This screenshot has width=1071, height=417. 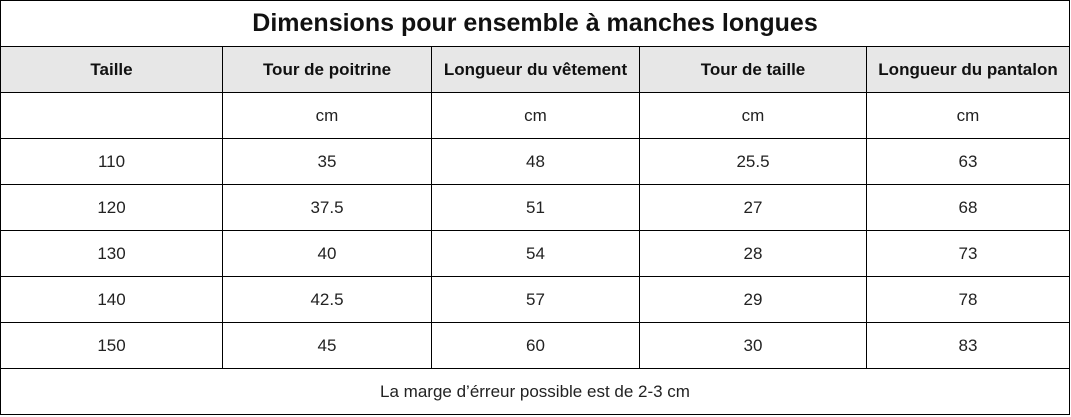 I want to click on note-row: La marge d’érreur possible est de 2-3 cm, so click(x=535, y=391).